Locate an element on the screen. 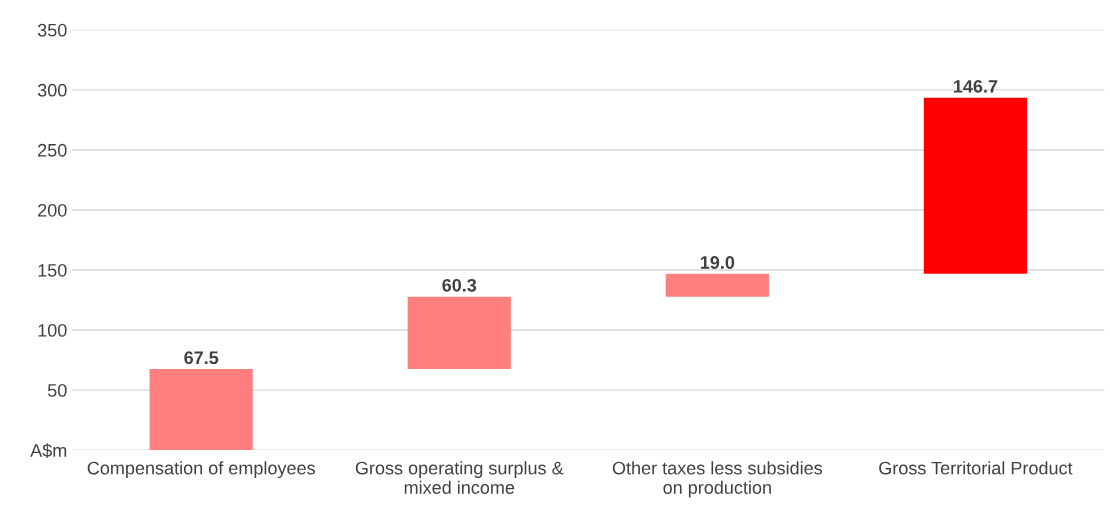 The width and height of the screenshot is (1110, 515). x-tick-label: Gross operating surplus & mixed income is located at coordinates (459, 477).